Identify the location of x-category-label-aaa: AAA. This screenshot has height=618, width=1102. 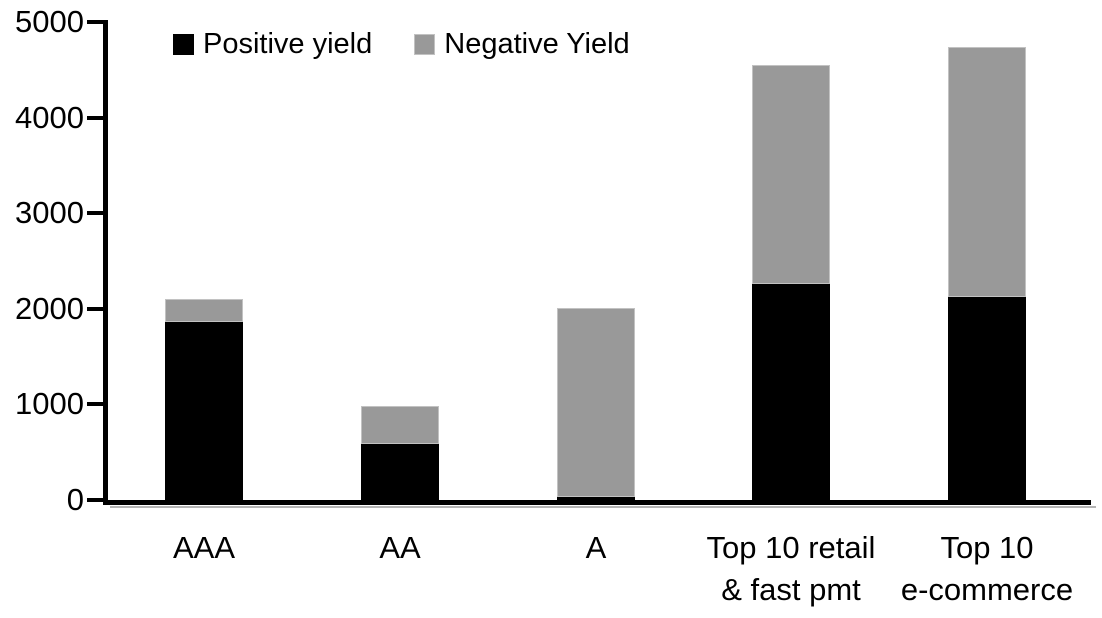
(204, 548).